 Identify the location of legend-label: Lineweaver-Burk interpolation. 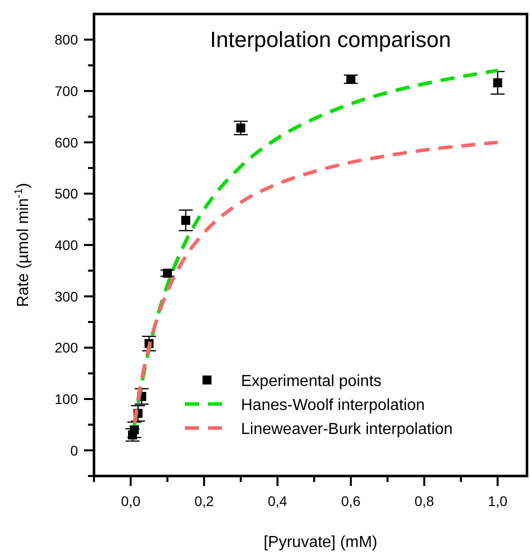
(347, 429).